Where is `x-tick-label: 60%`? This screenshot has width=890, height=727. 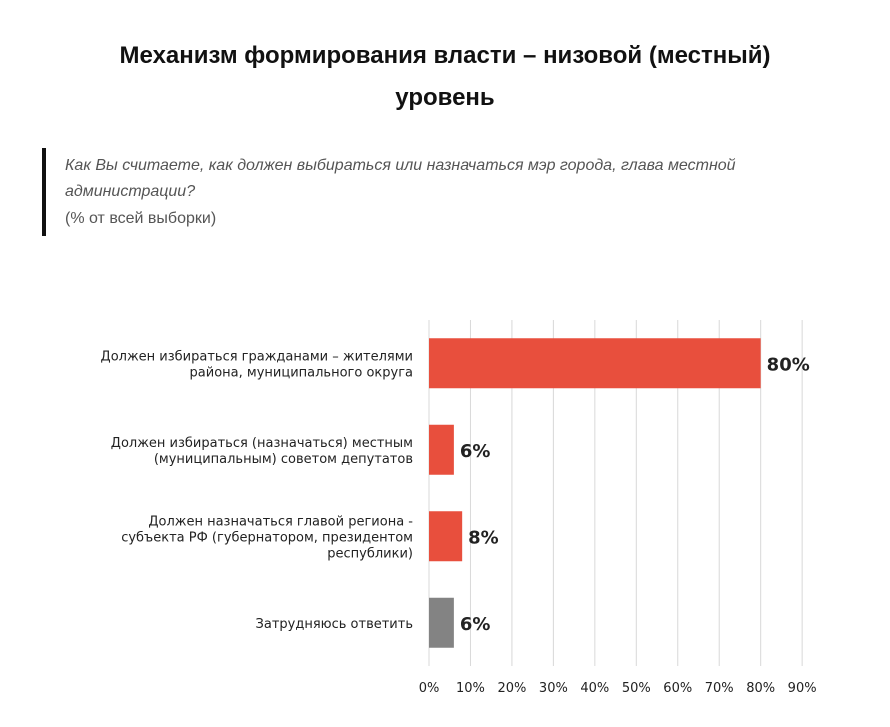
x-tick-label: 60% is located at coordinates (677, 688).